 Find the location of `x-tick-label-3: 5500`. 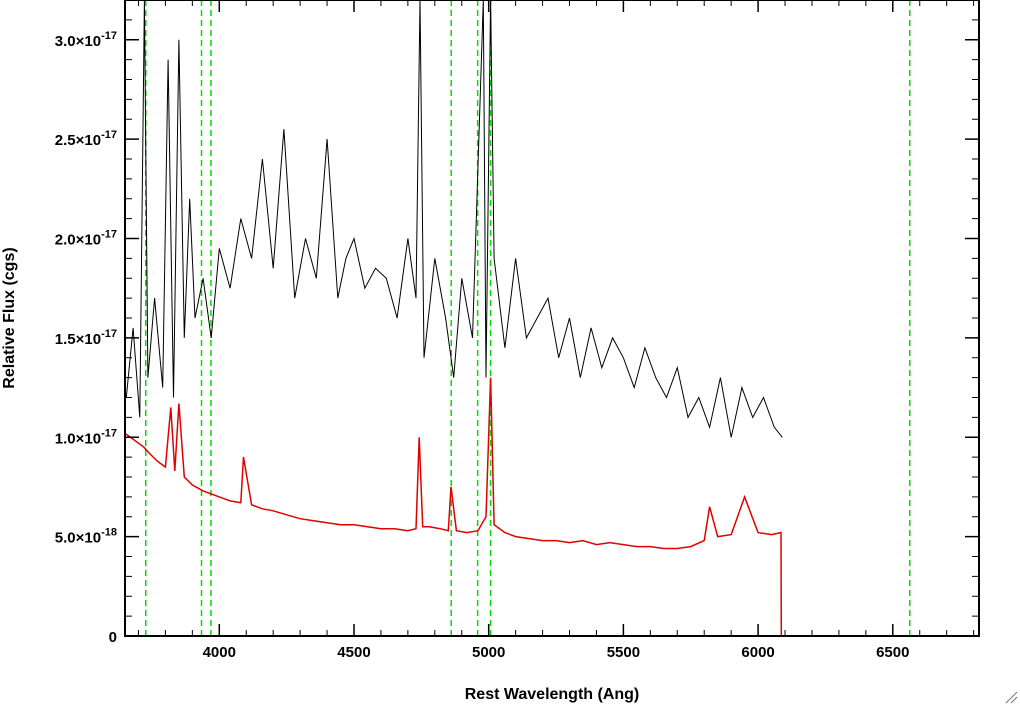

x-tick-label-3: 5500 is located at coordinates (623, 652).